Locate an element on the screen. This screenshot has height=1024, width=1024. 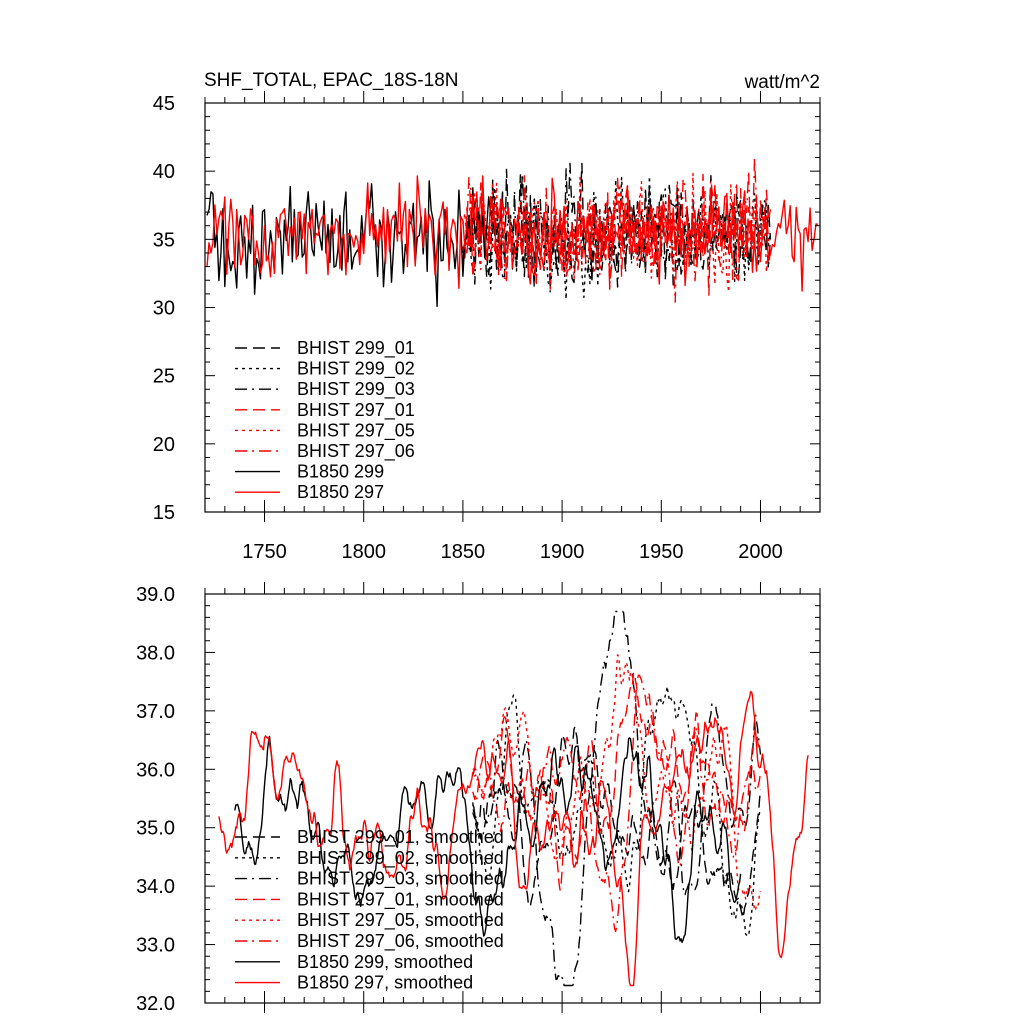
top-xtick-label: 1800 is located at coordinates (363, 552).